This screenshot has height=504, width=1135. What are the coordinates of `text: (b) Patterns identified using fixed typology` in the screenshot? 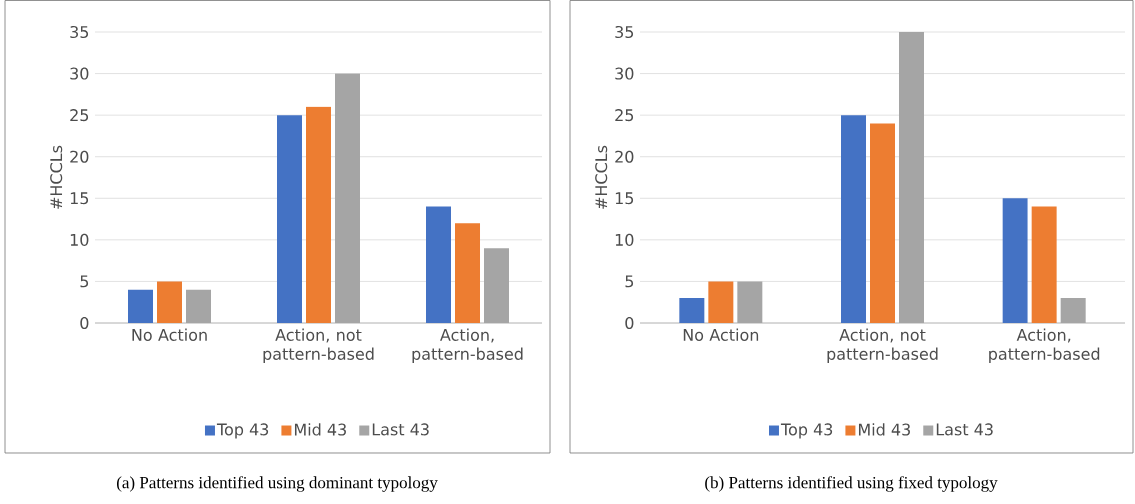 It's located at (851, 484).